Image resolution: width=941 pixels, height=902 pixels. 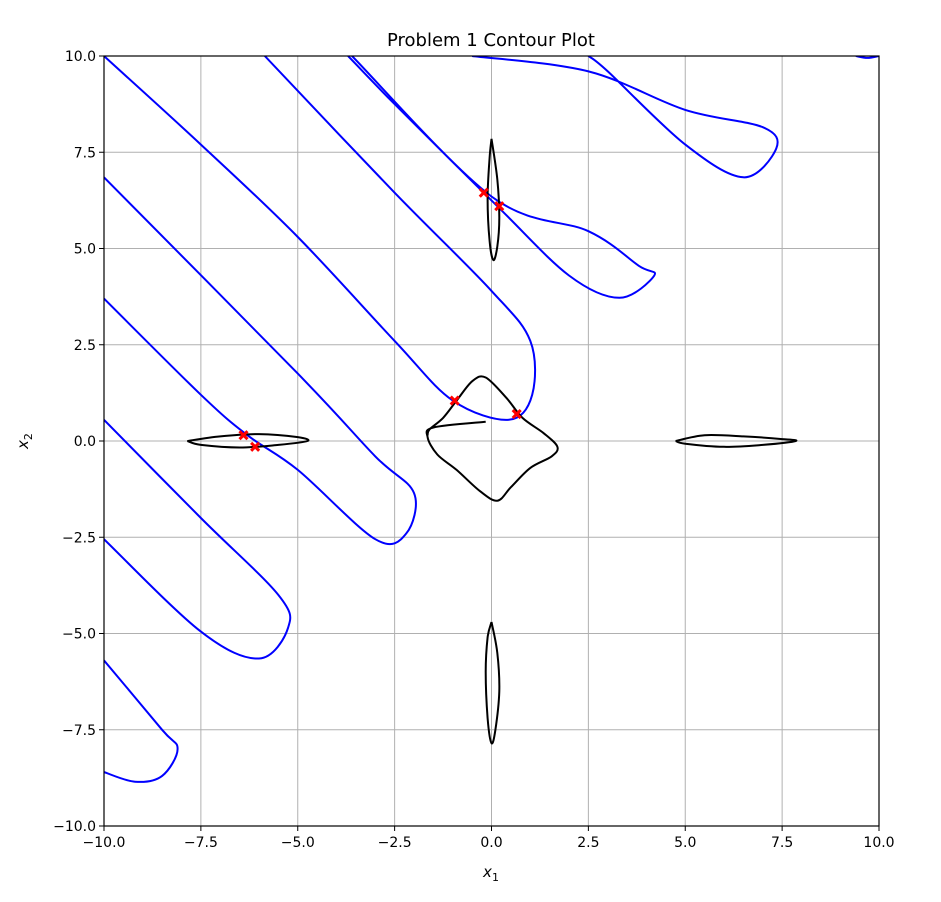 What do you see at coordinates (491, 843) in the screenshot?
I see `x-tick-label: 0.0` at bounding box center [491, 843].